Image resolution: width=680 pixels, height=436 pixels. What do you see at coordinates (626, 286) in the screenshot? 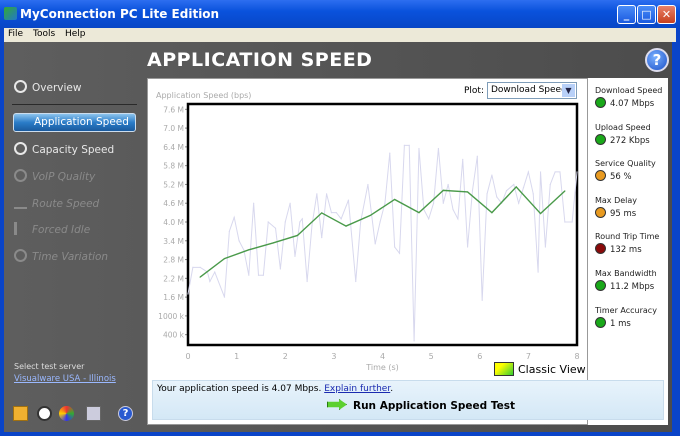
I see `stat-value-row: 11.2 Mbps` at bounding box center [626, 286].